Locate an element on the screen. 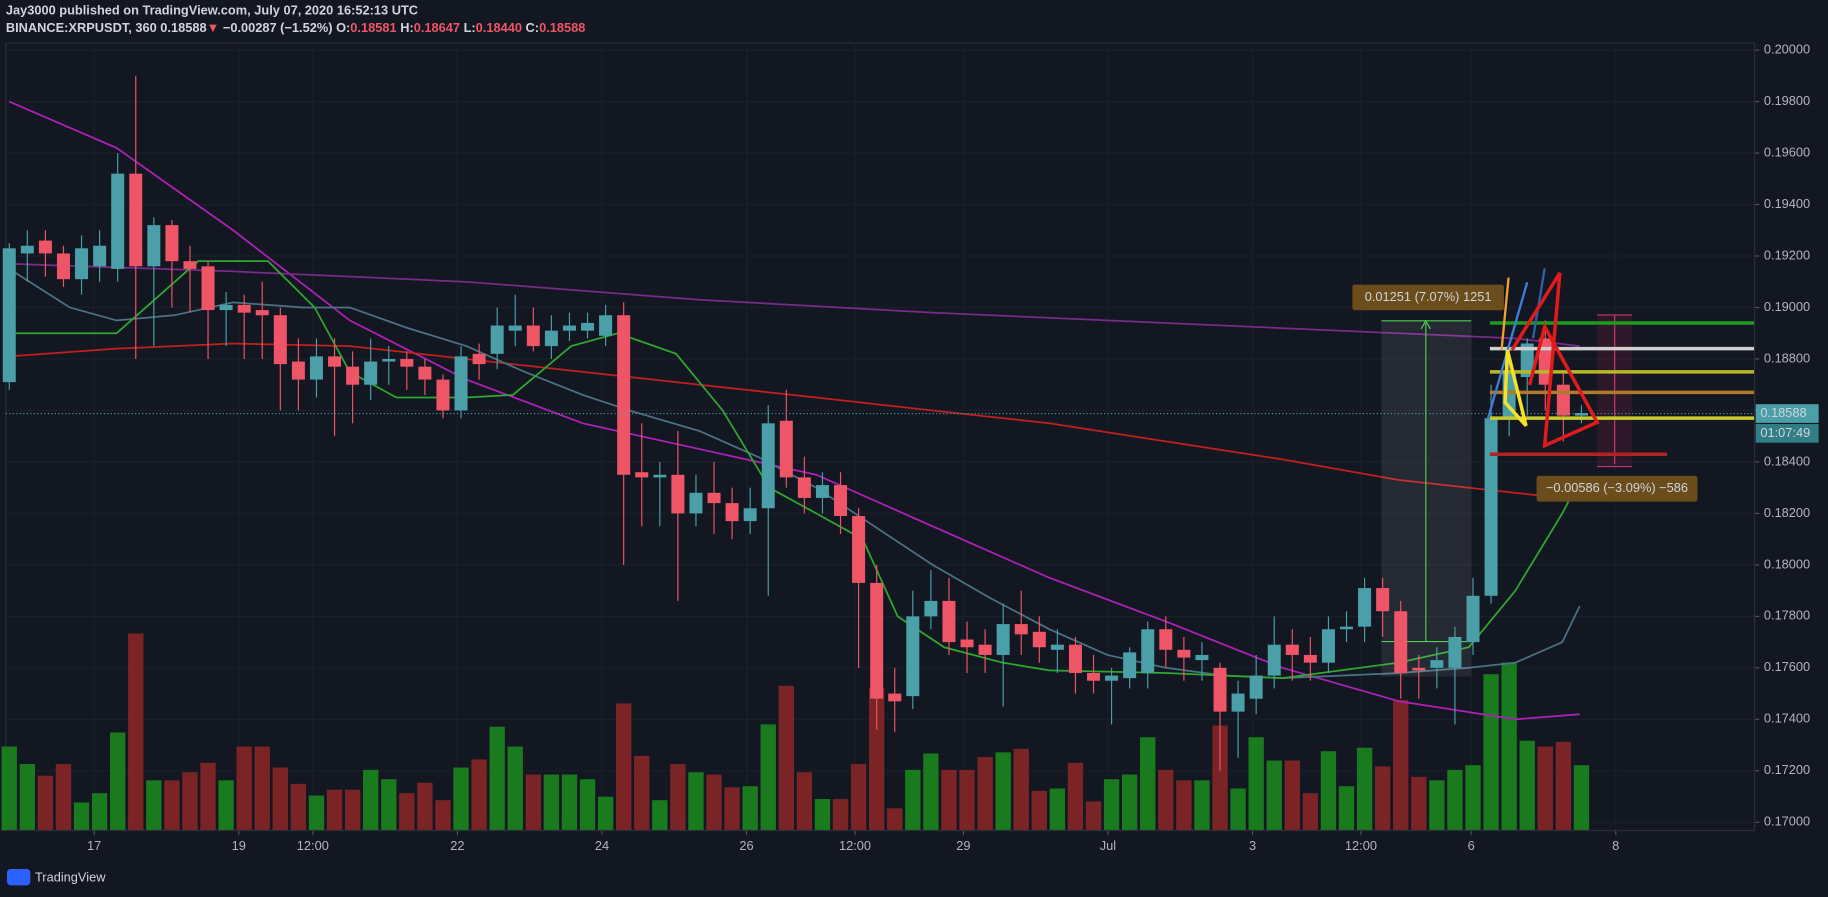 The width and height of the screenshot is (1828, 897). x-tick-label: 19 is located at coordinates (239, 845).